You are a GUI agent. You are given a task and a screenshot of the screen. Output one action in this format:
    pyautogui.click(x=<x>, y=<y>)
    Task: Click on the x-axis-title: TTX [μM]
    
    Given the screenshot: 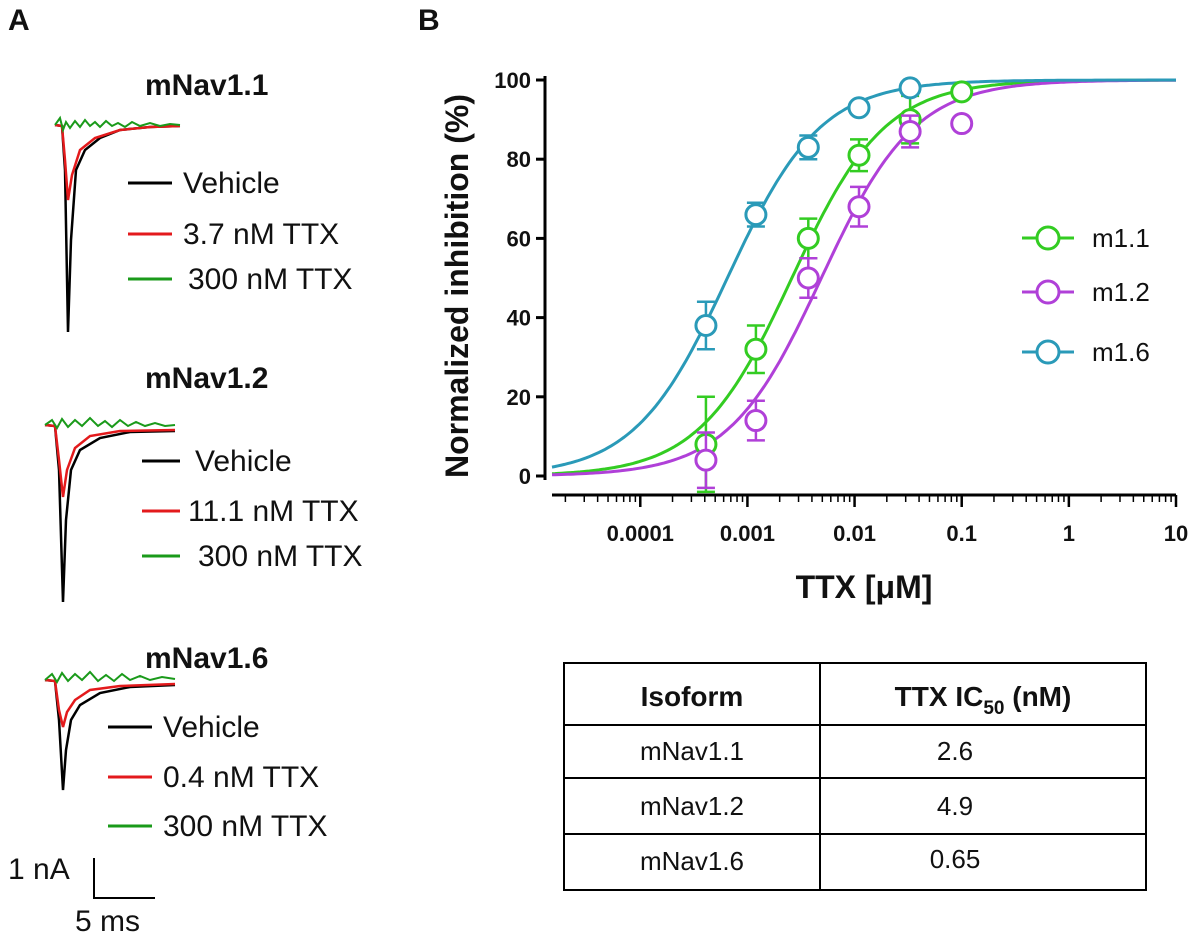 What is the action you would take?
    pyautogui.click(x=864, y=587)
    